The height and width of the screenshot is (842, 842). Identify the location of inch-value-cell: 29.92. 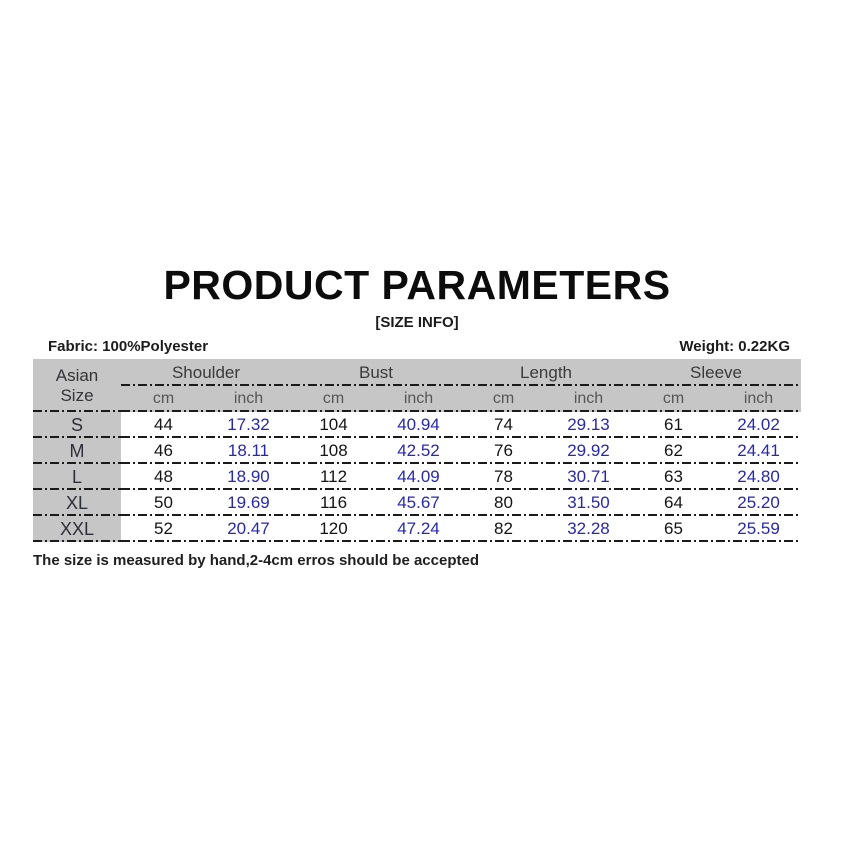
(588, 451).